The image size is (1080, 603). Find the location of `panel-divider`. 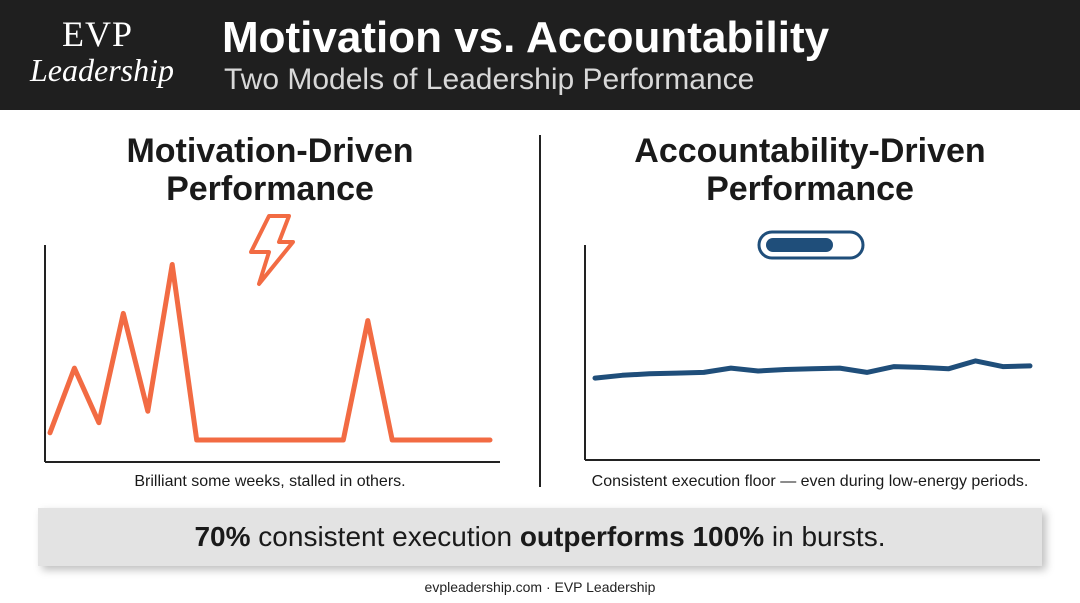

panel-divider is located at coordinates (540, 311).